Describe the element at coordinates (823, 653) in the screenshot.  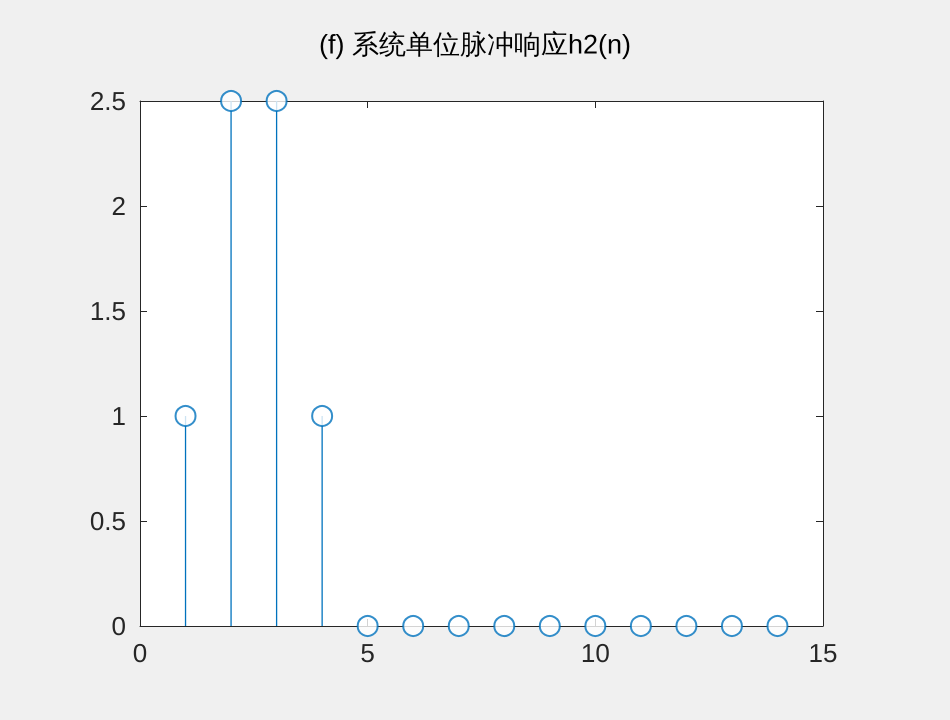
I see `x-tick-label: 15` at that location.